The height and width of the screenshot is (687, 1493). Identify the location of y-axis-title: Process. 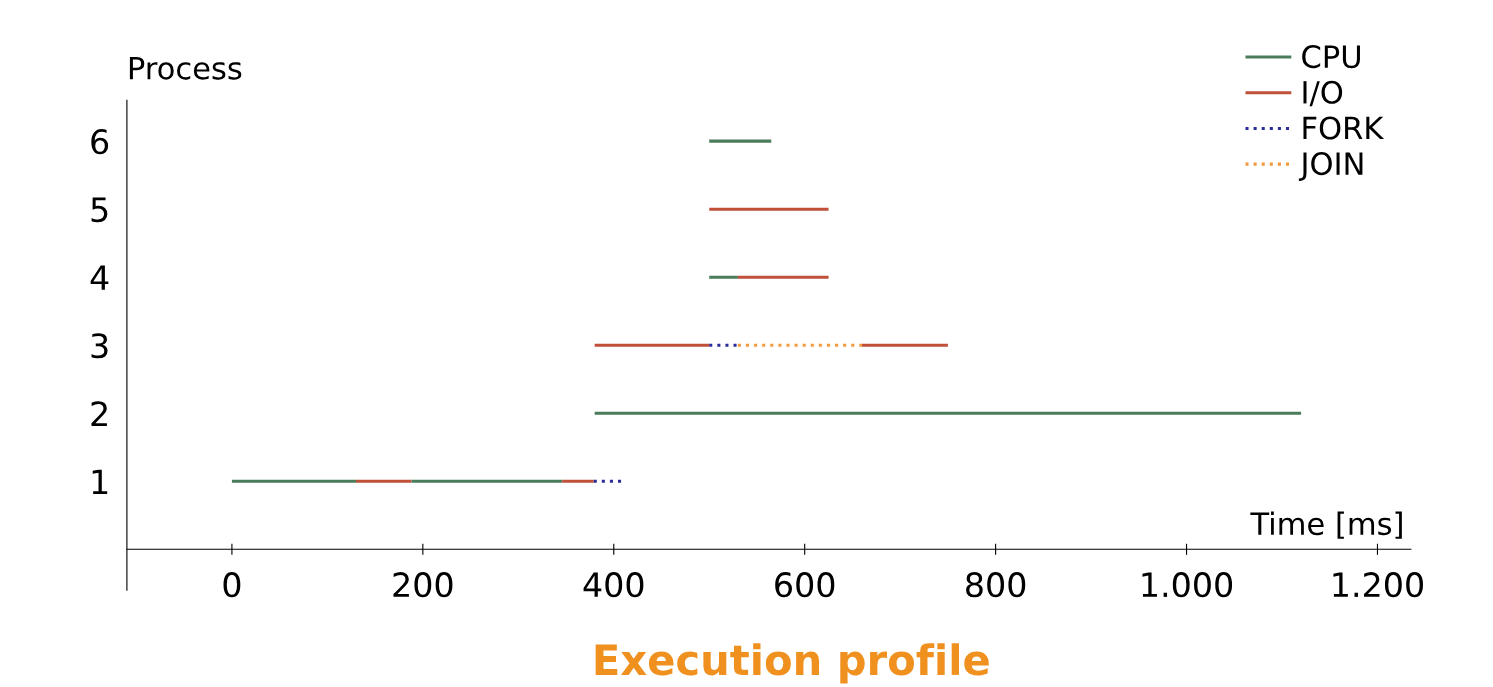
(185, 68).